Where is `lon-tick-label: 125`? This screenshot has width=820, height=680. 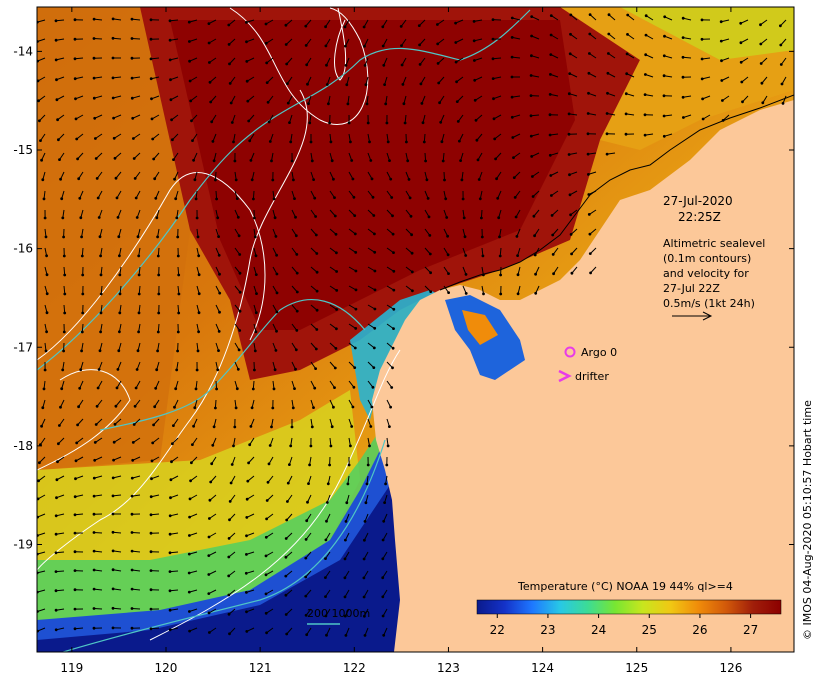 lon-tick-label: 125 is located at coordinates (636, 668).